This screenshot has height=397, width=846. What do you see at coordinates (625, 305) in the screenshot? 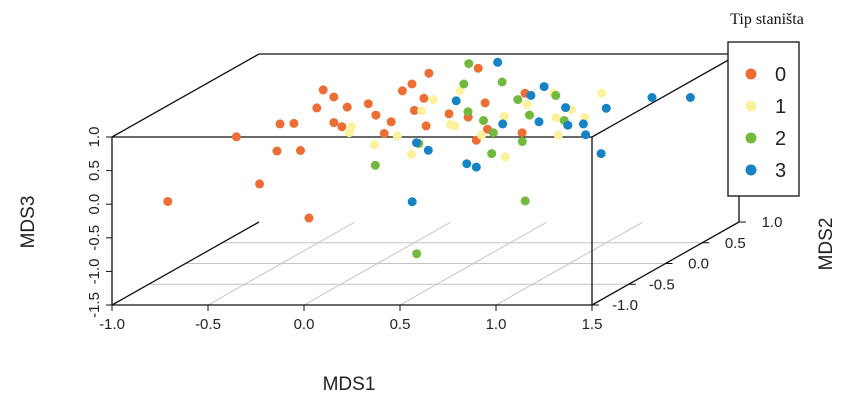
I see `y-tick-label: -1.0` at bounding box center [625, 305].